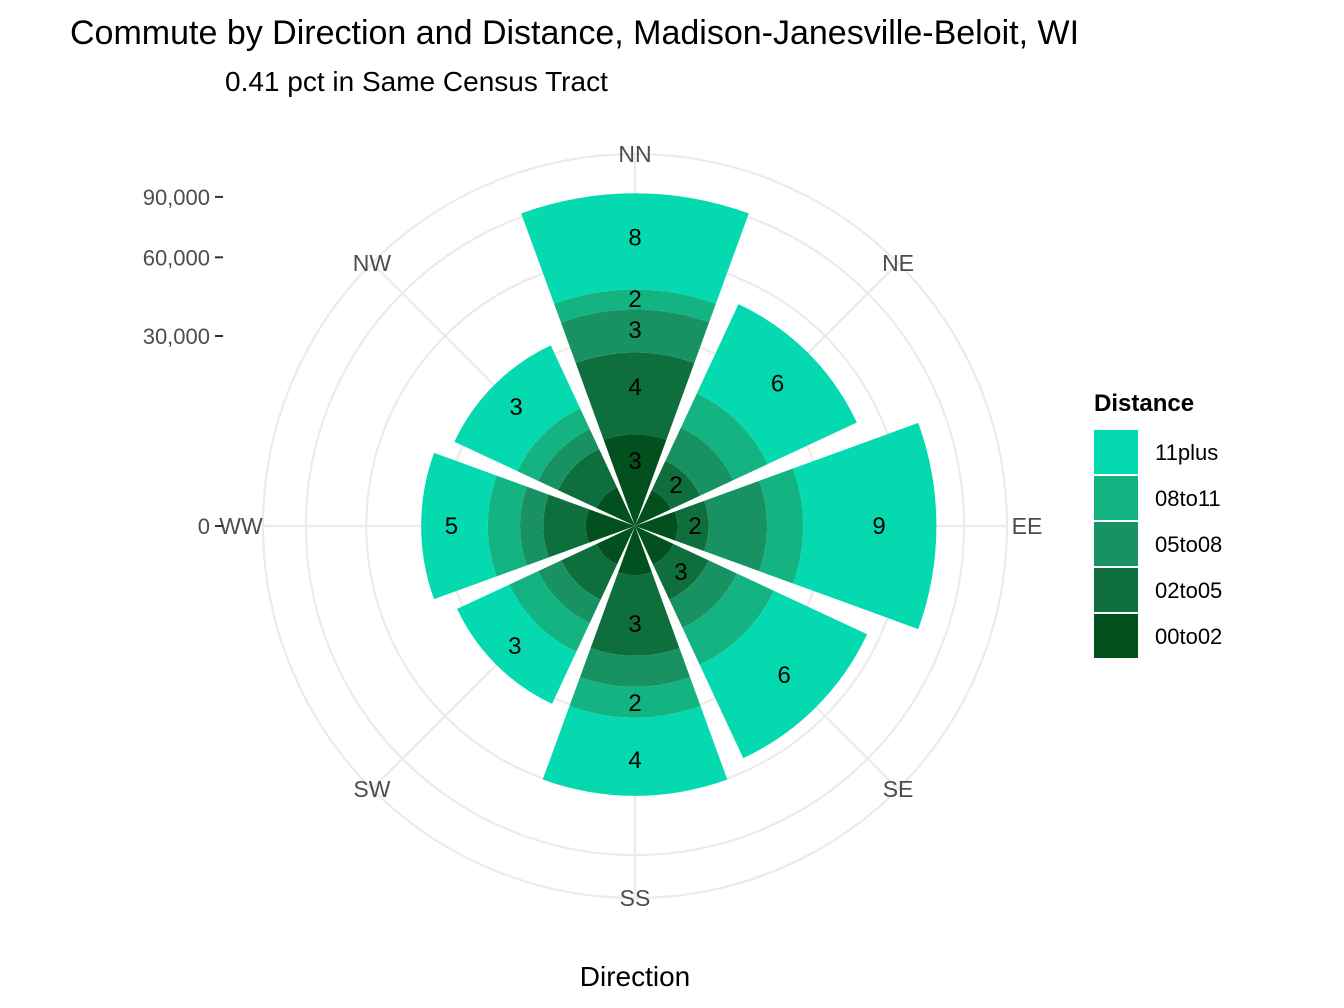 This screenshot has height=1008, width=1344. What do you see at coordinates (1188, 590) in the screenshot?
I see `legend-label-02to05: 02to05` at bounding box center [1188, 590].